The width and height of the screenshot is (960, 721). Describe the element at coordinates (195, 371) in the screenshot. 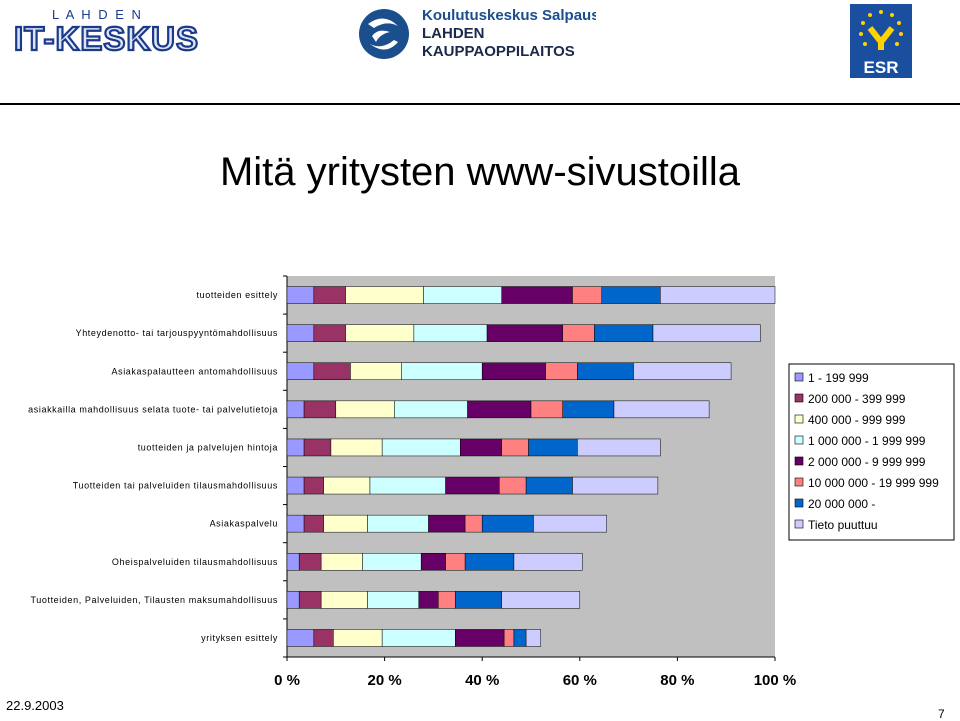

I see `category-label: Asiakaspalautteen antomahdollisuus` at that location.